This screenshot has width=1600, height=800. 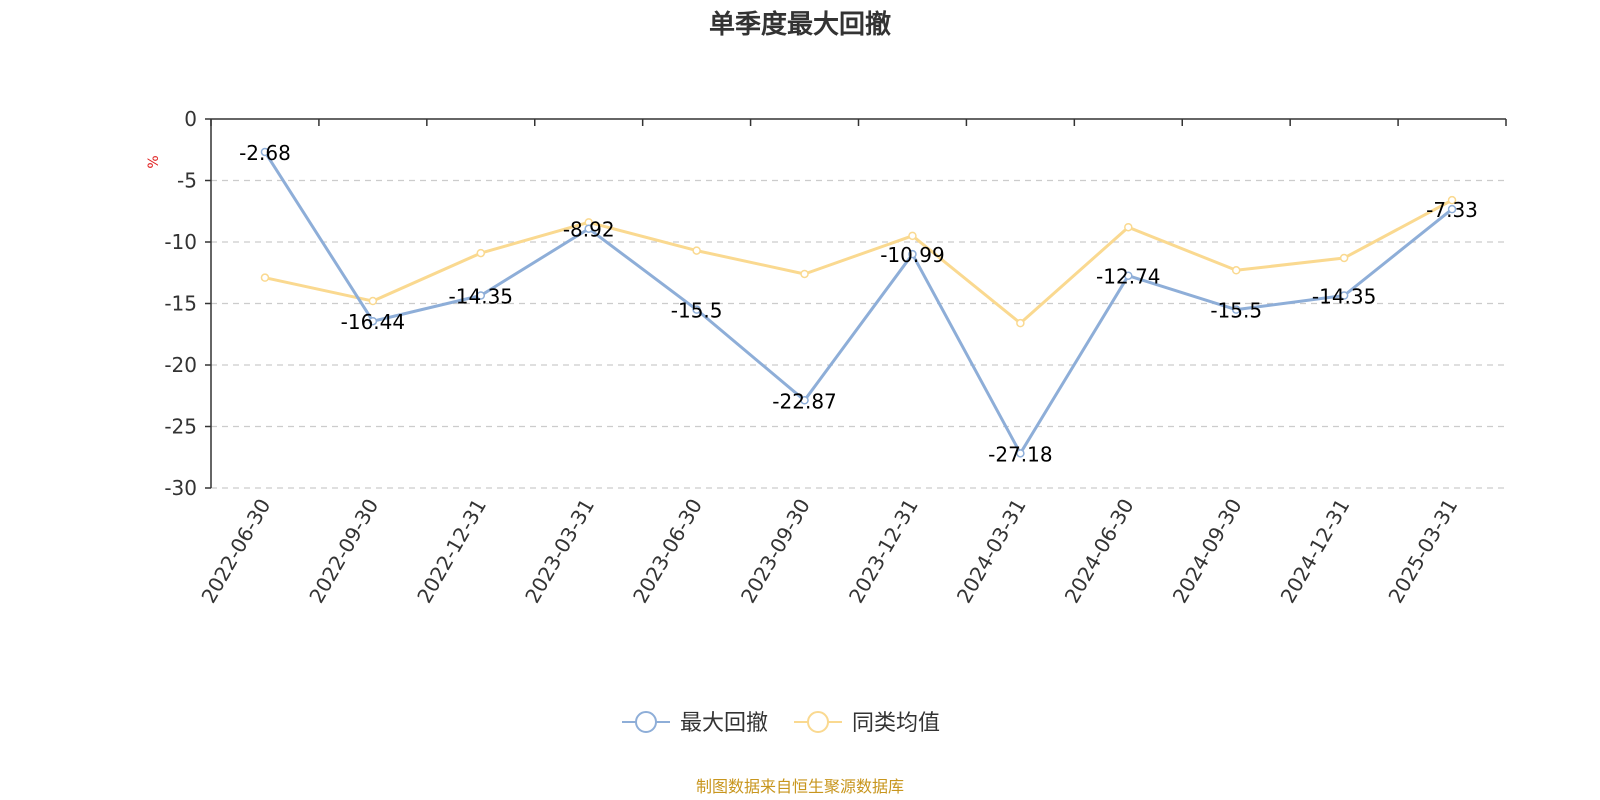 I want to click on data-label: -12.74, so click(x=1128, y=277).